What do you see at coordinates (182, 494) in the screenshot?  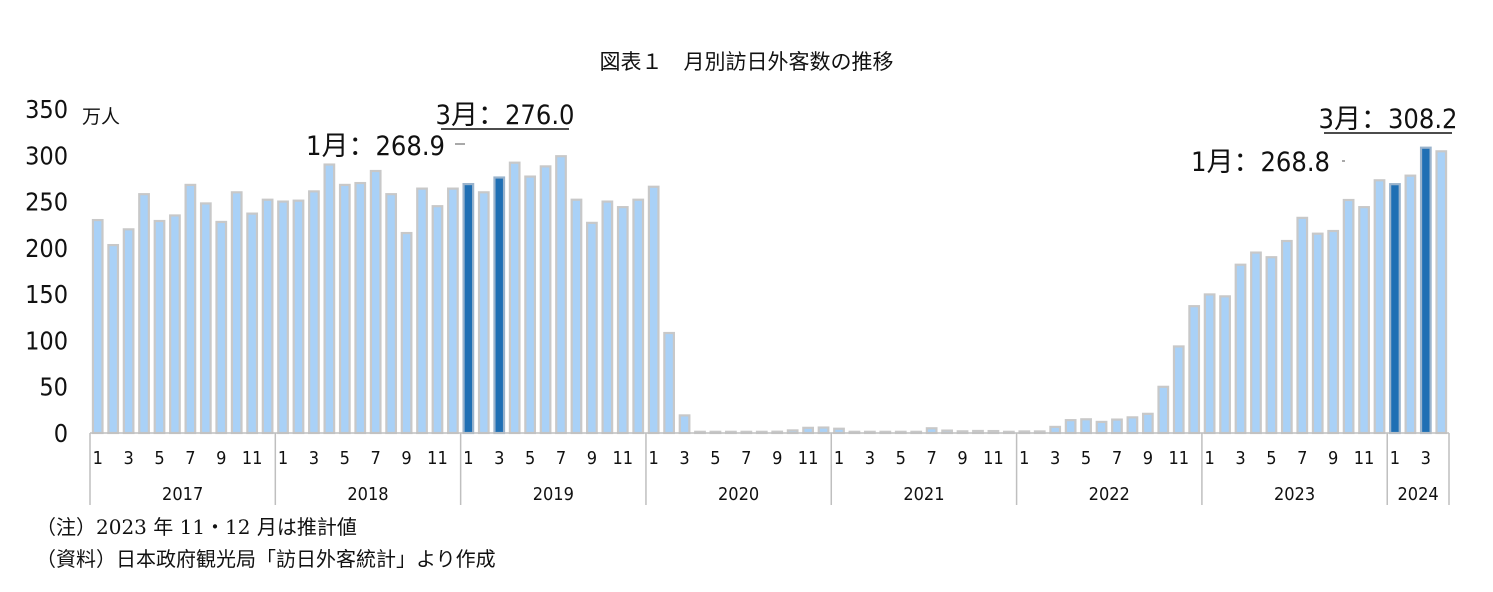 I see `year-label: 2017` at bounding box center [182, 494].